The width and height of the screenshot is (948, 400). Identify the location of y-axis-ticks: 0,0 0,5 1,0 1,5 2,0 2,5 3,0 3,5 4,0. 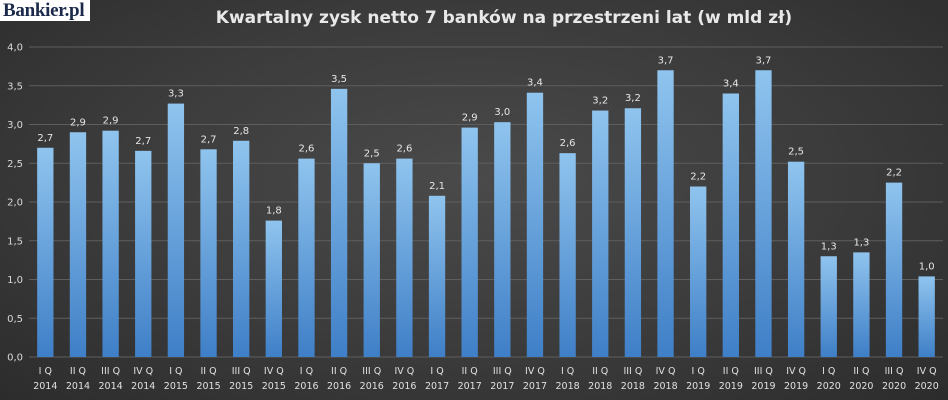
(15, 203).